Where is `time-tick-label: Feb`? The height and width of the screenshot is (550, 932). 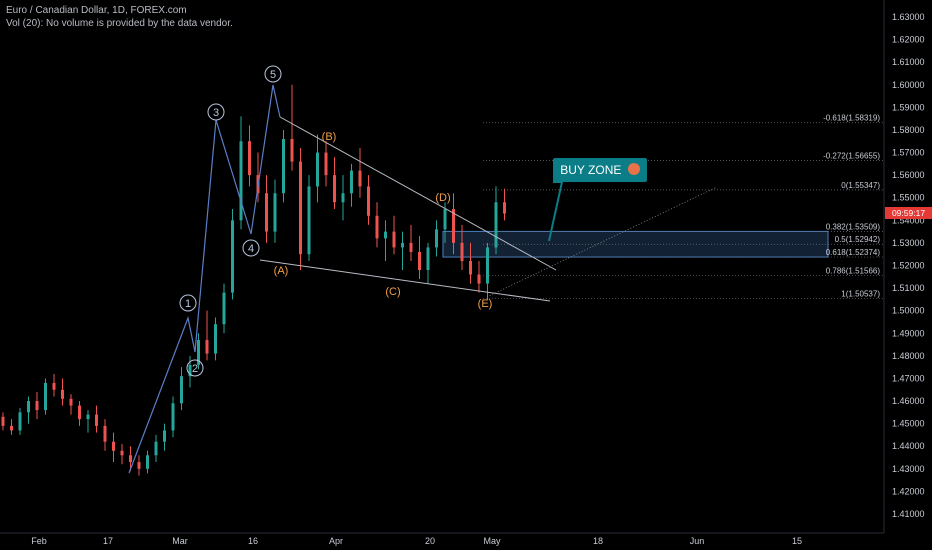
time-tick-label: Feb is located at coordinates (39, 541).